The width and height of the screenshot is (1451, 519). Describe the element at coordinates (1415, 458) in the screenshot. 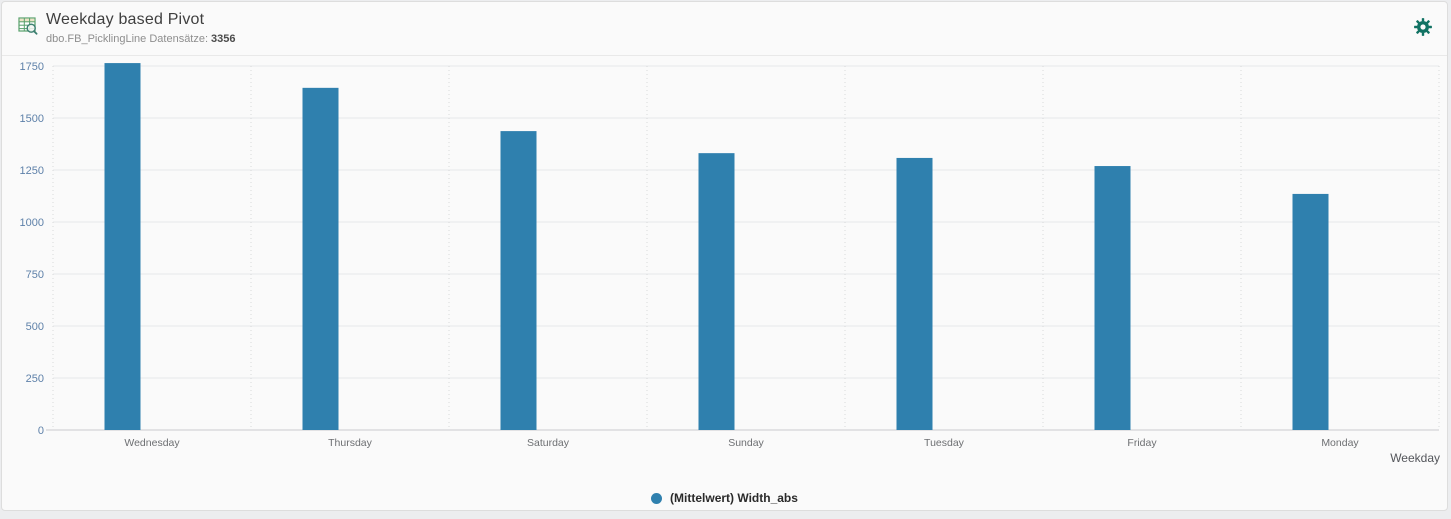

I see `x-axis-title: Weekday` at that location.